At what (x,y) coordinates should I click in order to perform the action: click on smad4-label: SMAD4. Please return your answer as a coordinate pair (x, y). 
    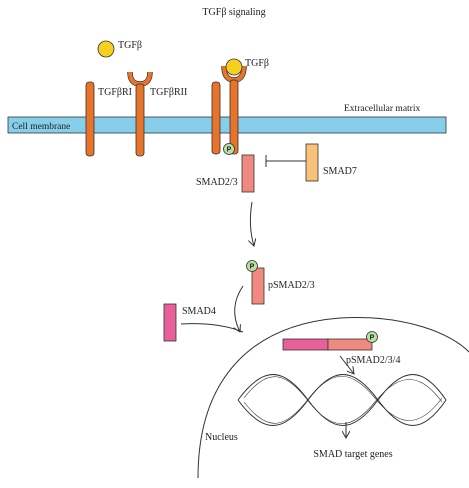
    Looking at the image, I should click on (199, 311).